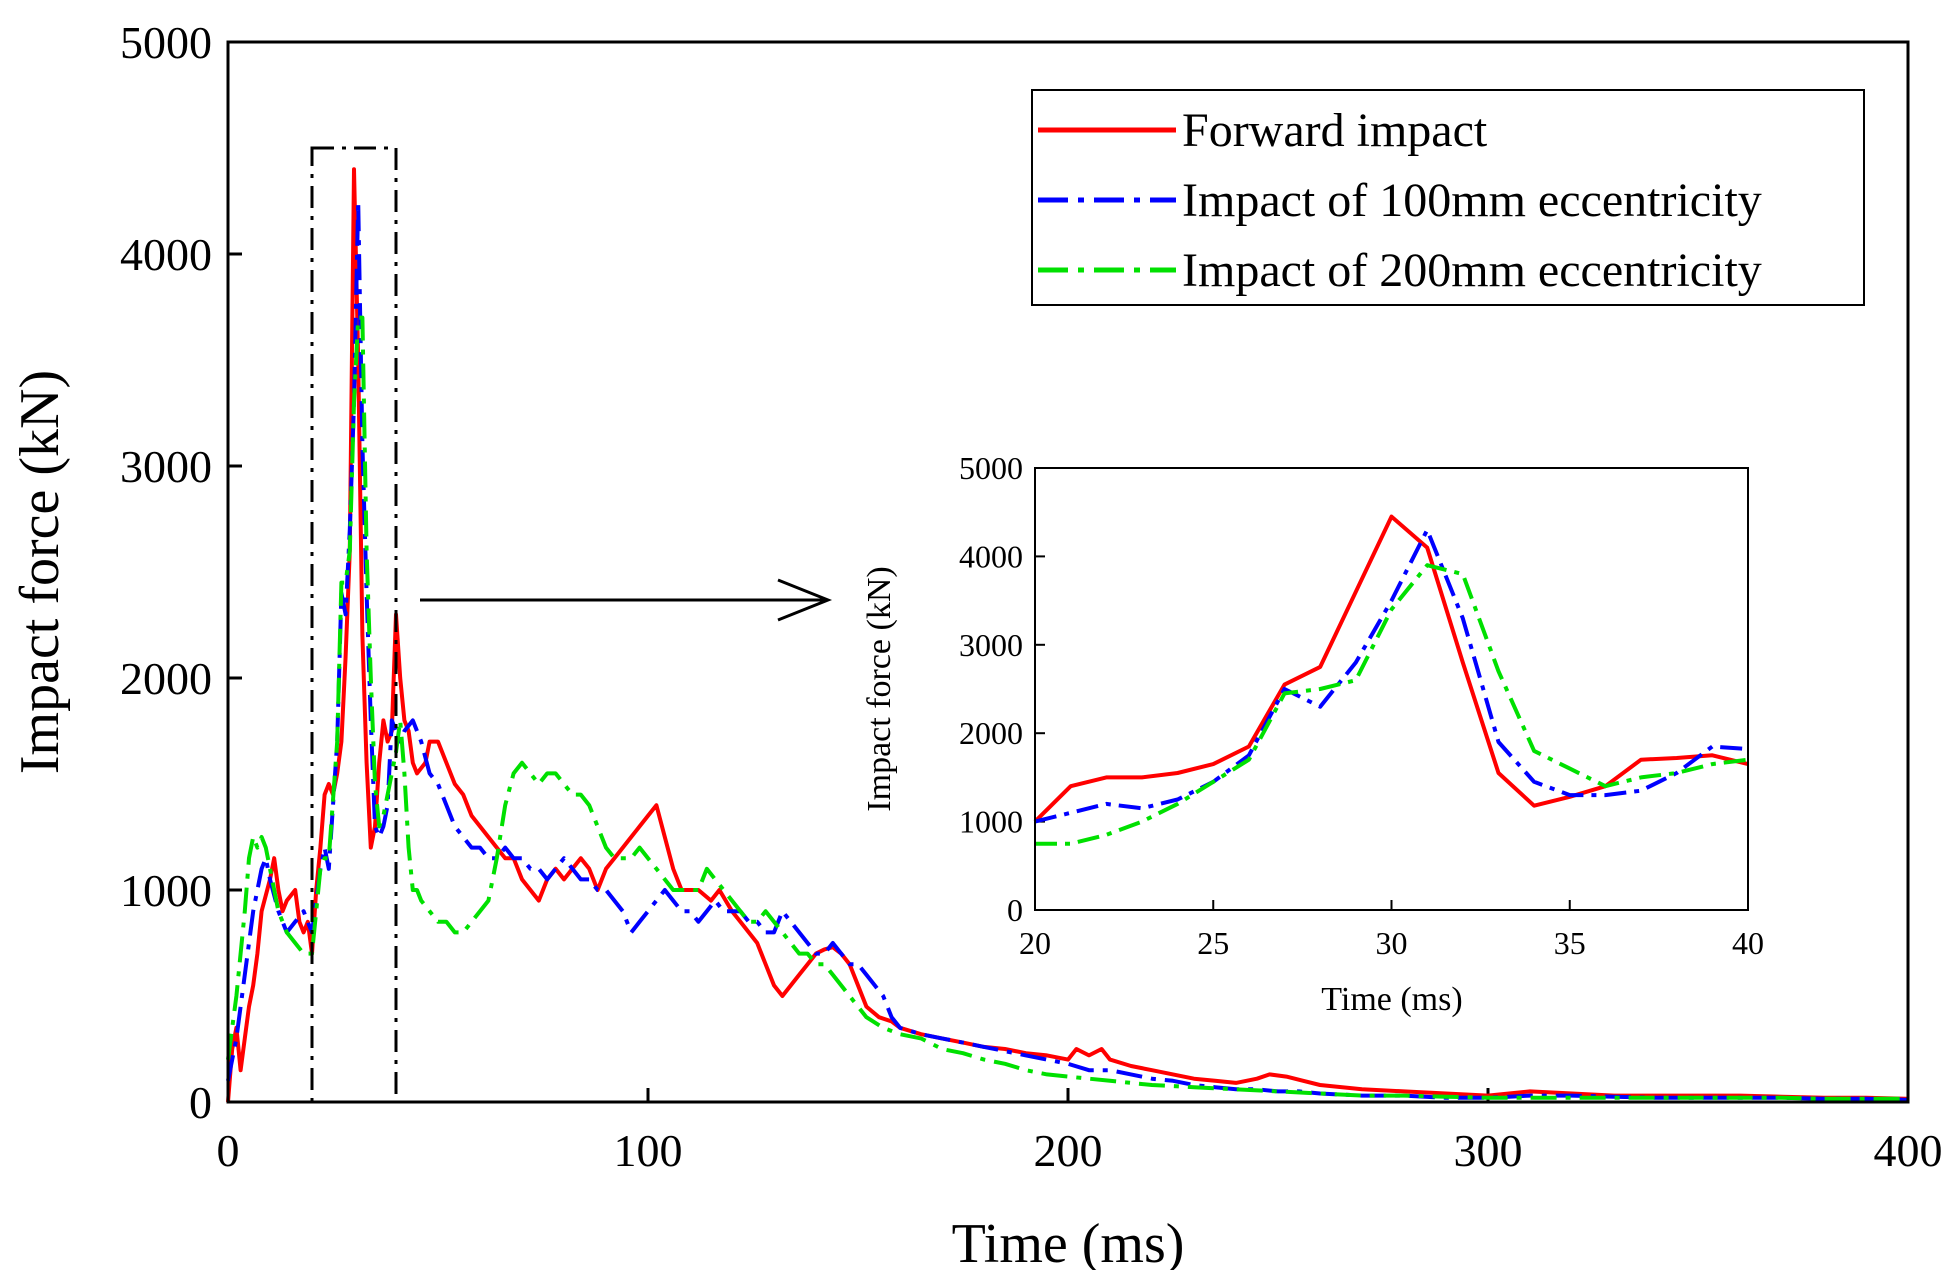  Describe the element at coordinates (1035, 943) in the screenshot. I see `inset-x-tick-label: 20` at that location.